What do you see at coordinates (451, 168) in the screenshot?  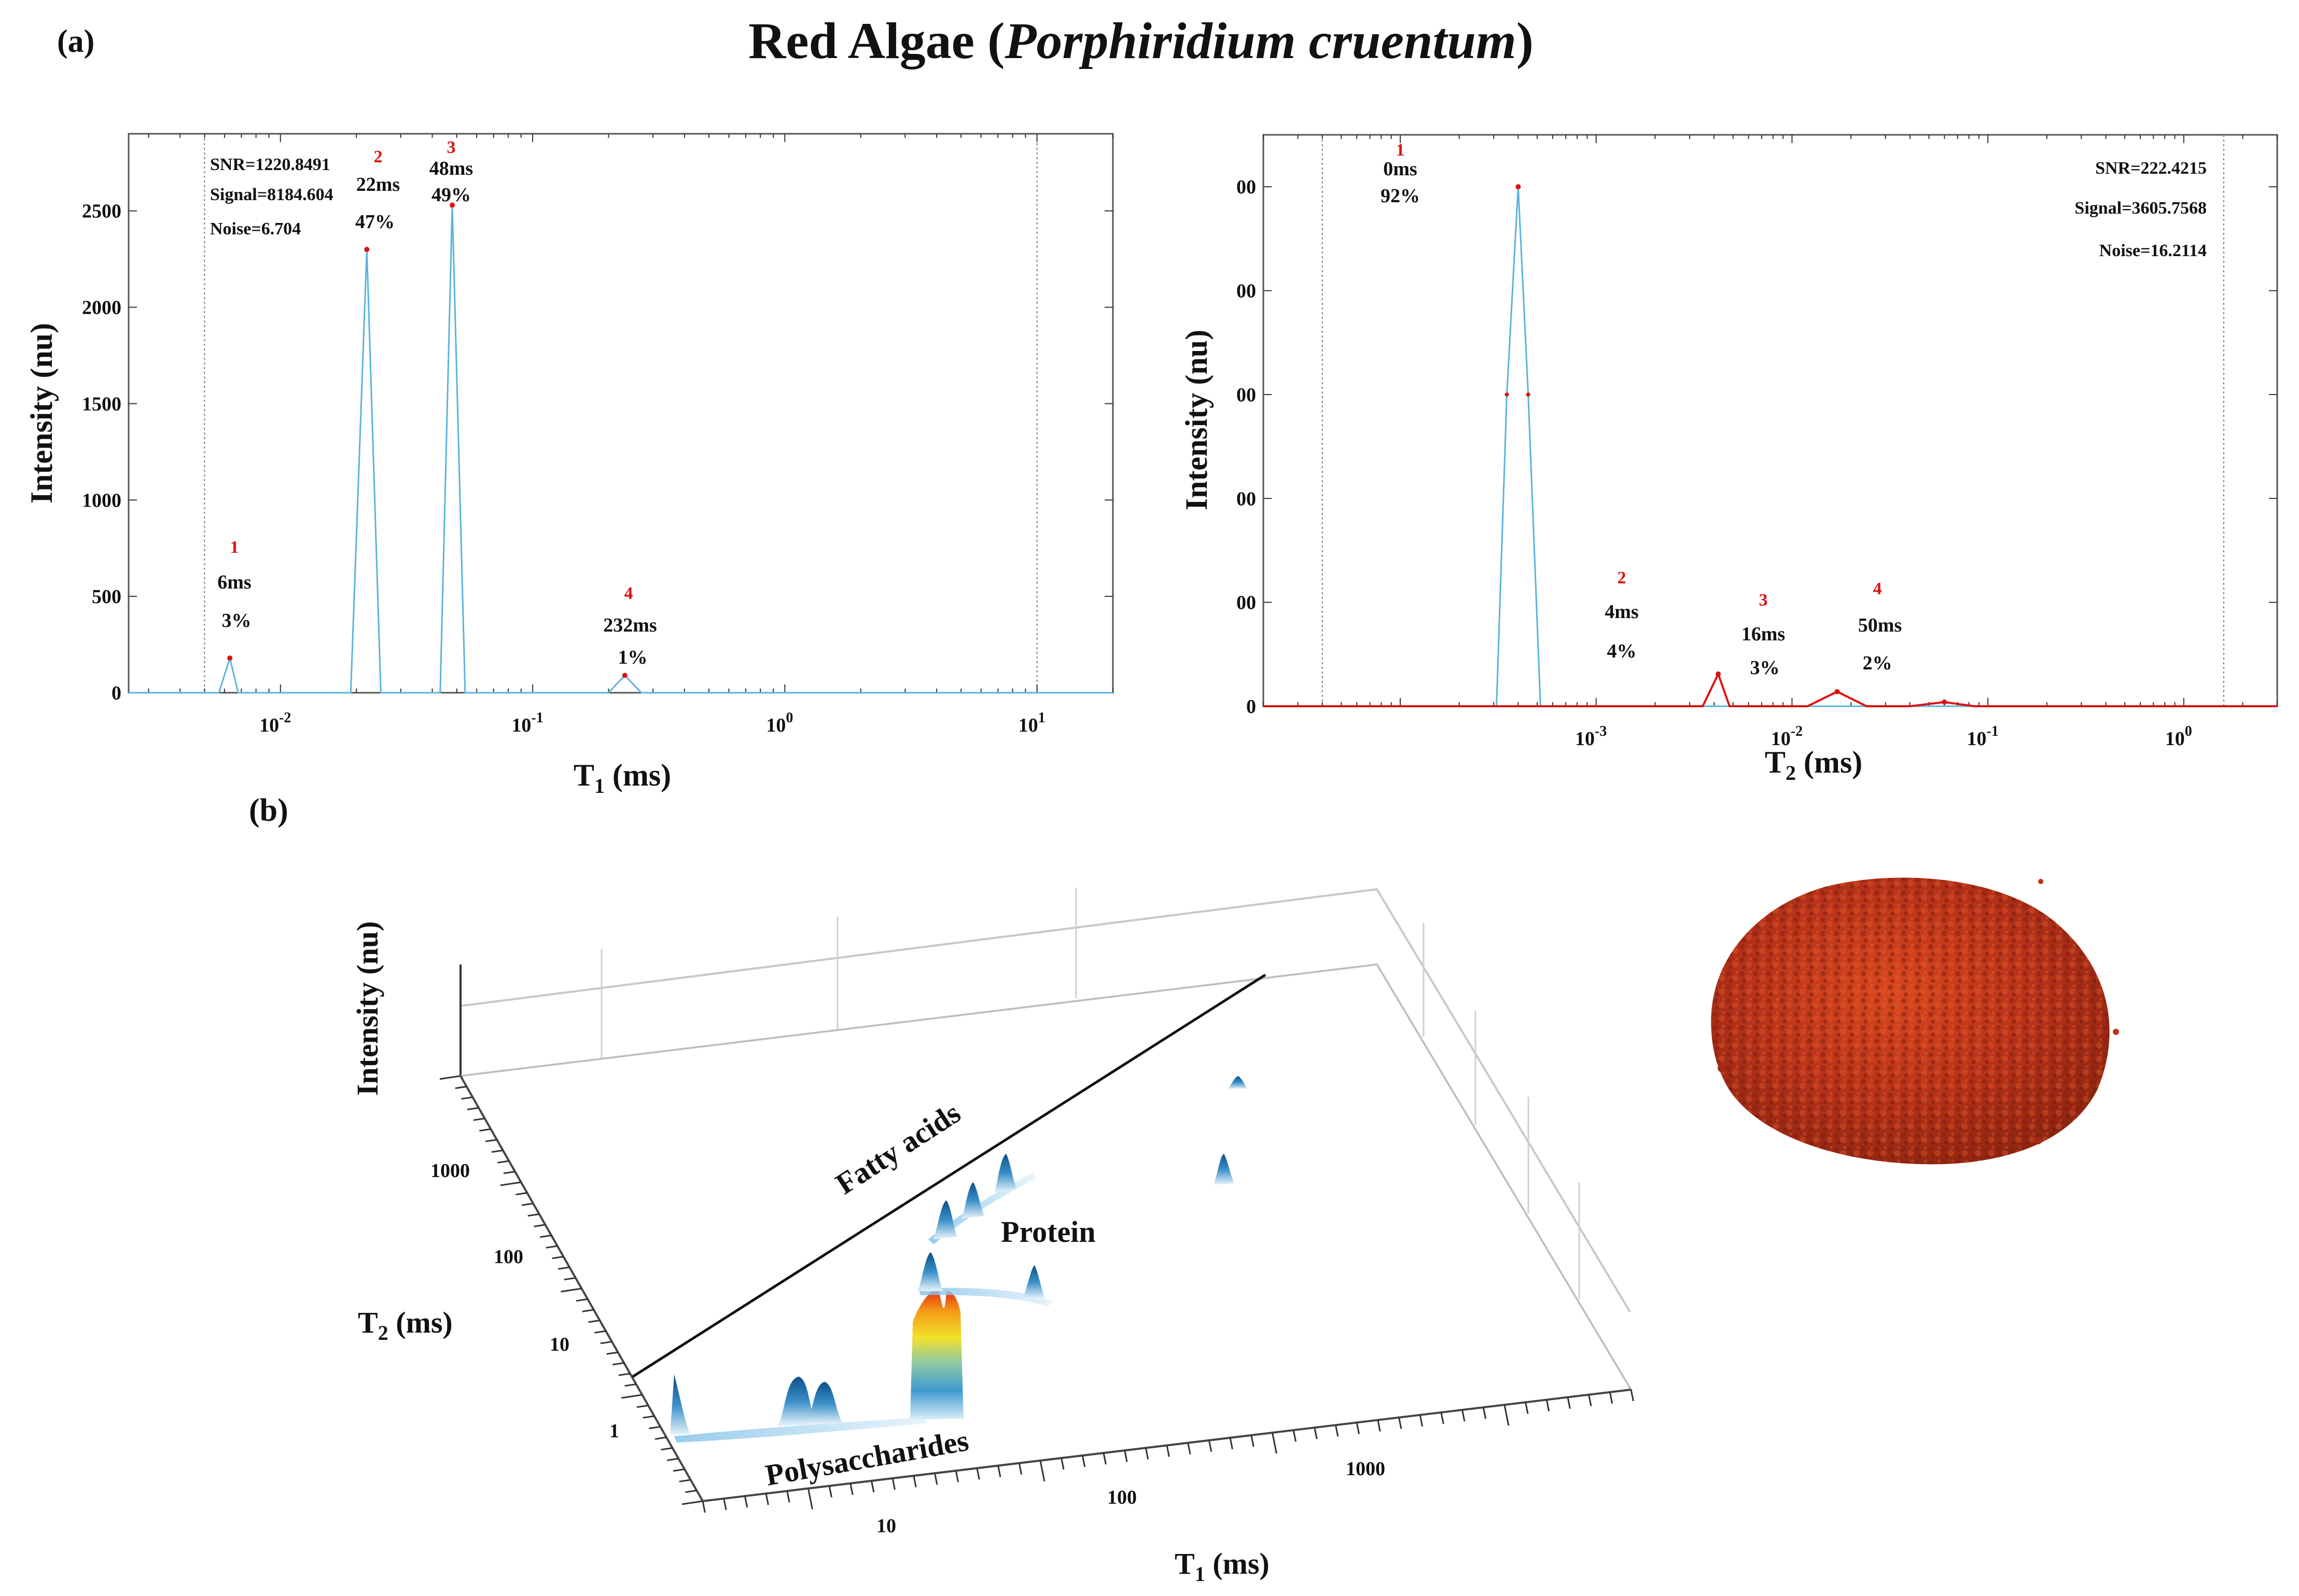 I see `t1-peak-3-time: 48ms` at bounding box center [451, 168].